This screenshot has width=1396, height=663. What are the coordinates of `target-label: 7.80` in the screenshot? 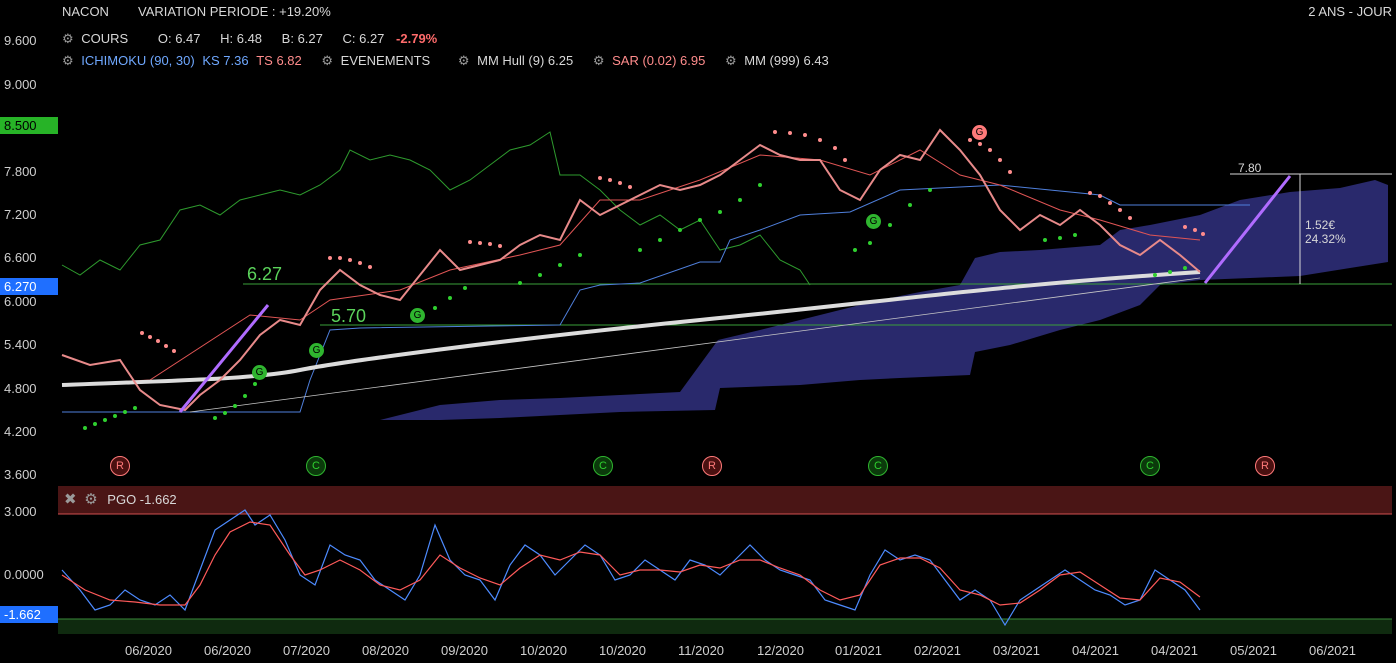 It's located at (1250, 168).